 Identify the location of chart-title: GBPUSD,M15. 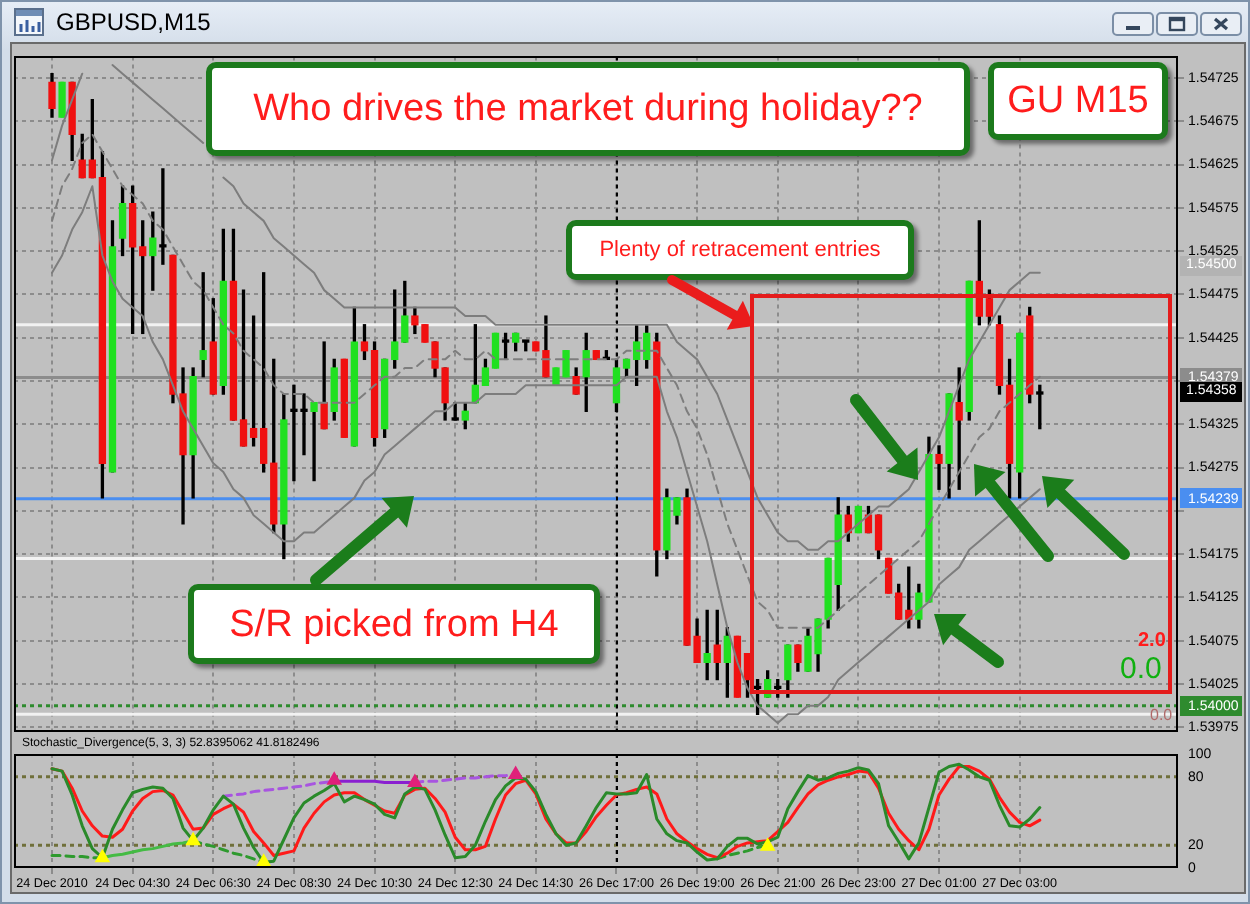
(133, 22).